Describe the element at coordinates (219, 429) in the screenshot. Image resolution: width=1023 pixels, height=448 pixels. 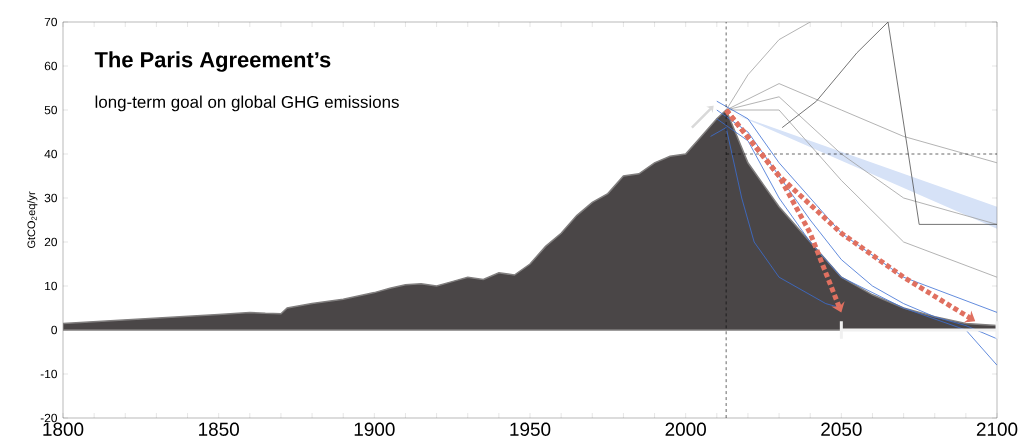
I see `x-tick-label: 1850` at that location.